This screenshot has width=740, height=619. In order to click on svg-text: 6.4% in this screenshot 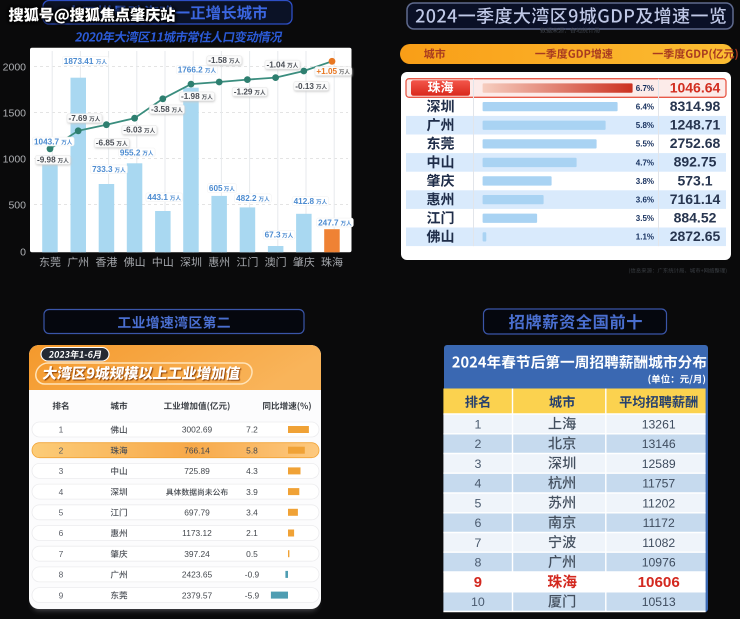, I will do `click(645, 107)`.